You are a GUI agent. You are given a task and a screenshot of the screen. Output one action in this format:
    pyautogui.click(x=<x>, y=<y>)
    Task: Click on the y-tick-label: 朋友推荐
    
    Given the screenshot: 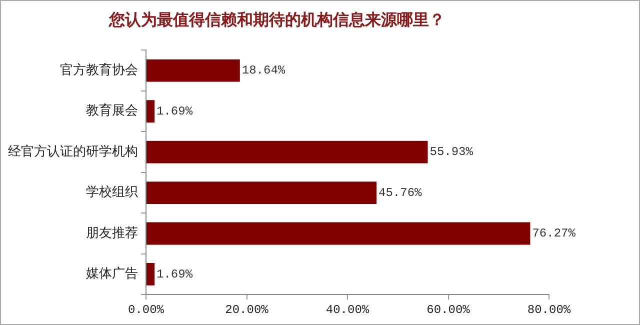 What is the action you would take?
    pyautogui.click(x=112, y=233)
    